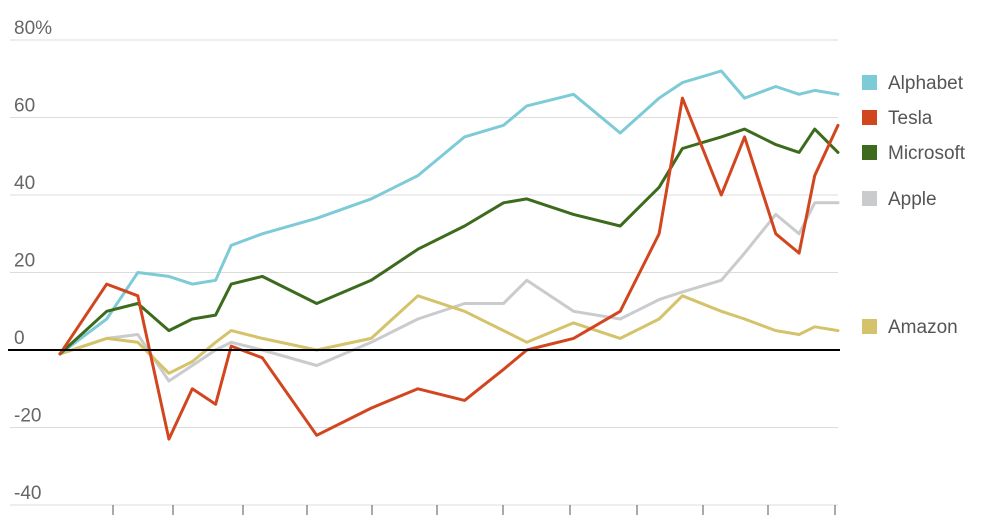 The image size is (1000, 520). What do you see at coordinates (869, 152) in the screenshot?
I see `legend-swatch-microsoft` at bounding box center [869, 152].